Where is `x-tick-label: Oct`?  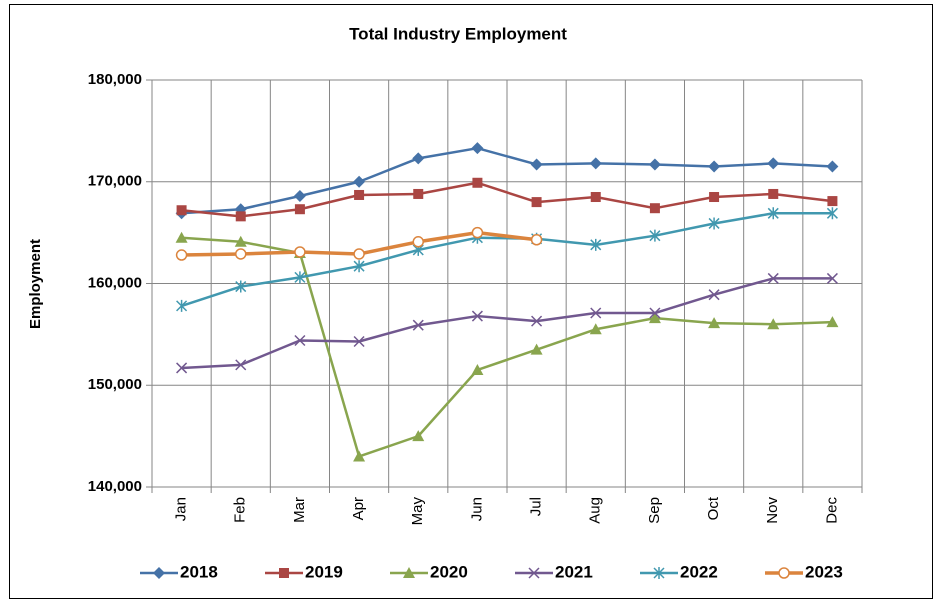
x-tick-label: Oct is located at coordinates (713, 508).